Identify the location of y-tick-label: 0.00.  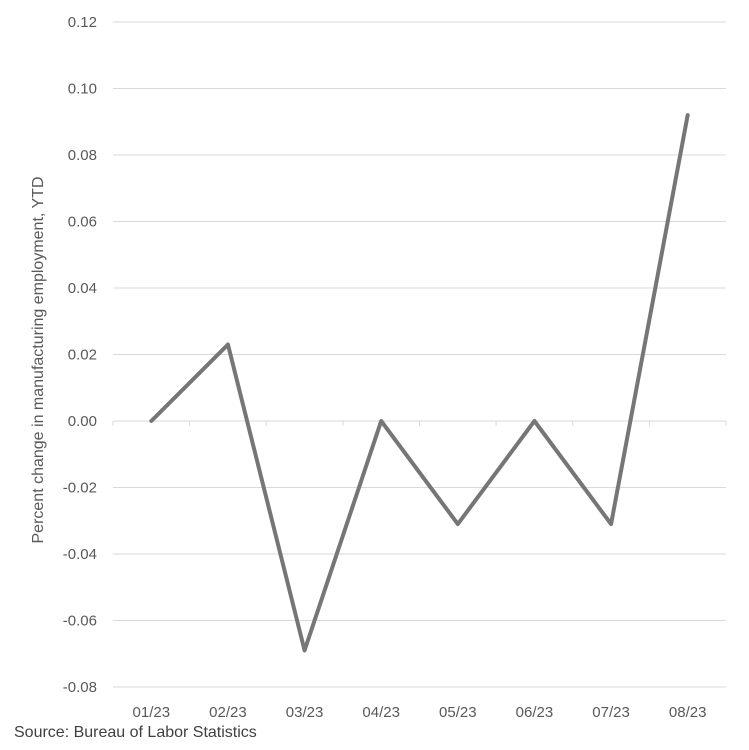
(82, 421).